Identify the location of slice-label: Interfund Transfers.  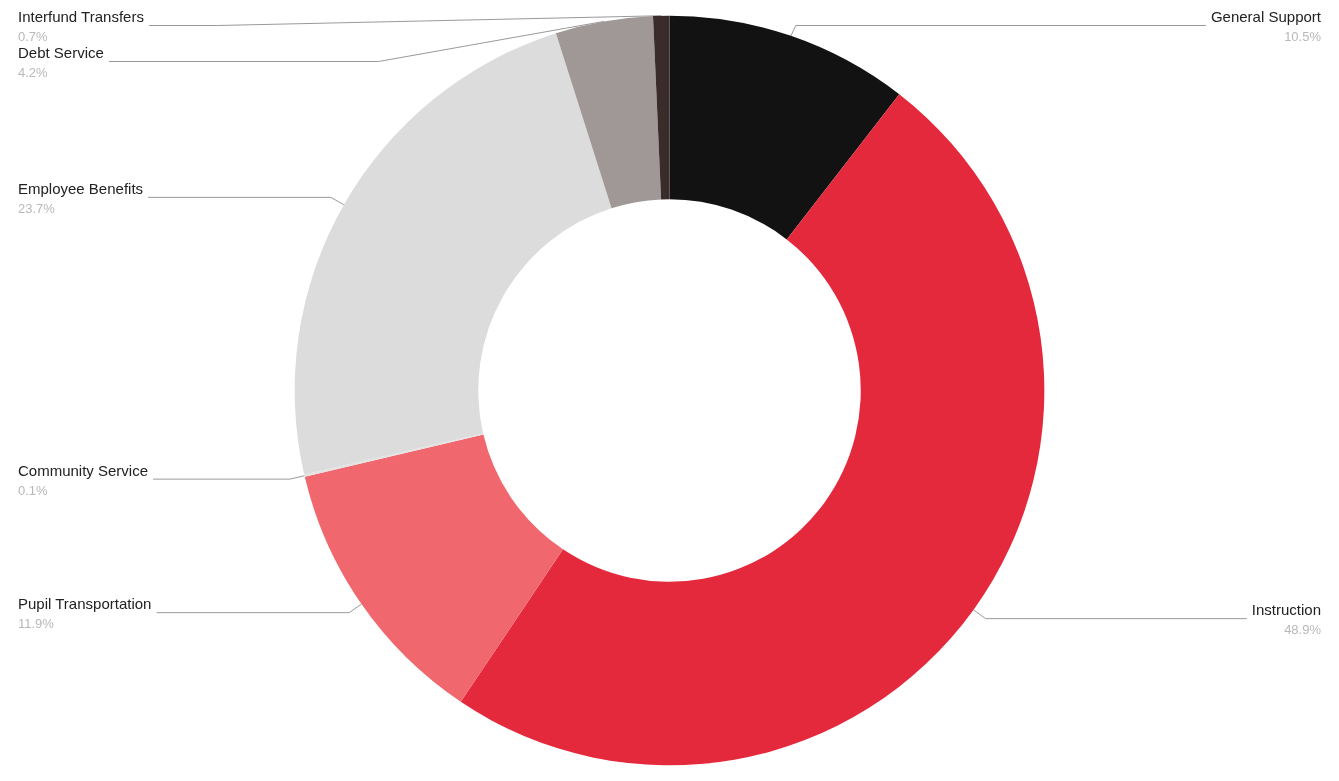
(81, 16).